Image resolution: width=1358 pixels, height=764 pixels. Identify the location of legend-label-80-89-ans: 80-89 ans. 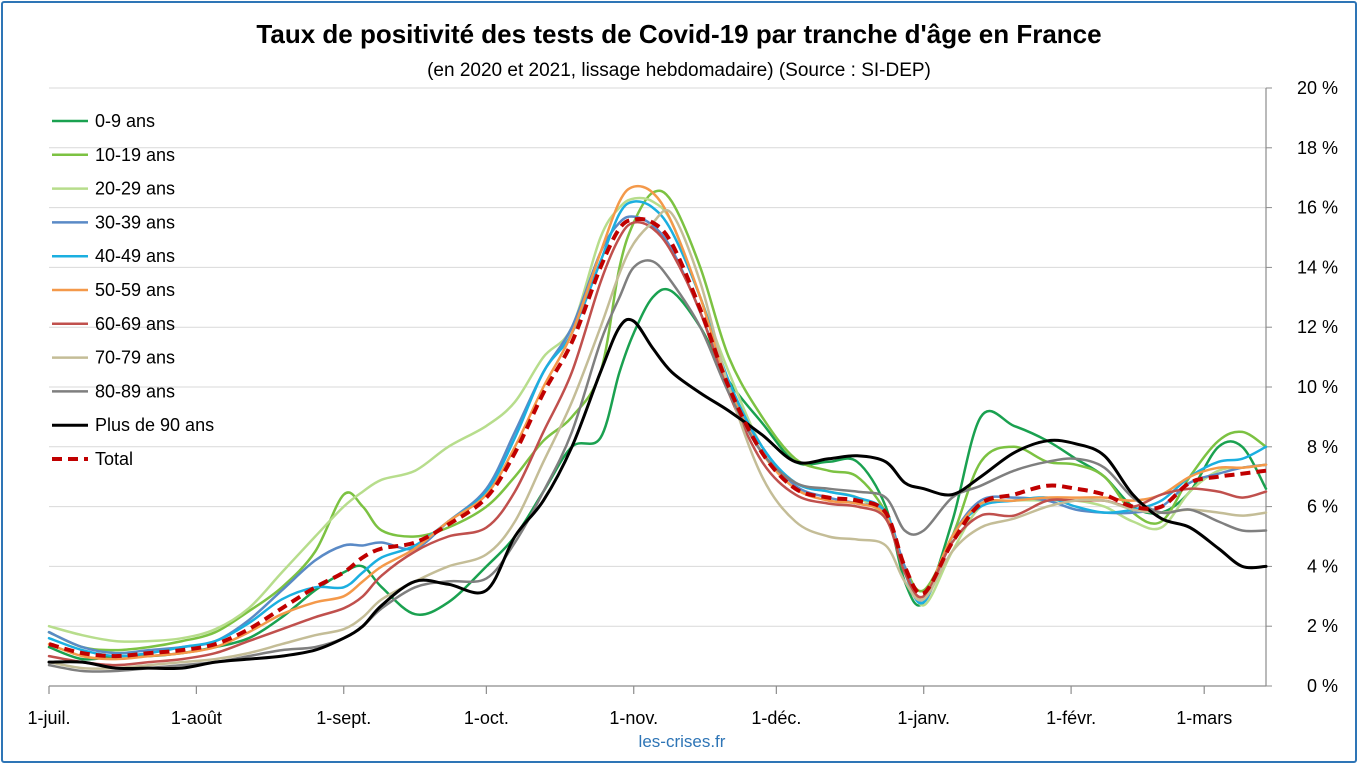
(135, 391).